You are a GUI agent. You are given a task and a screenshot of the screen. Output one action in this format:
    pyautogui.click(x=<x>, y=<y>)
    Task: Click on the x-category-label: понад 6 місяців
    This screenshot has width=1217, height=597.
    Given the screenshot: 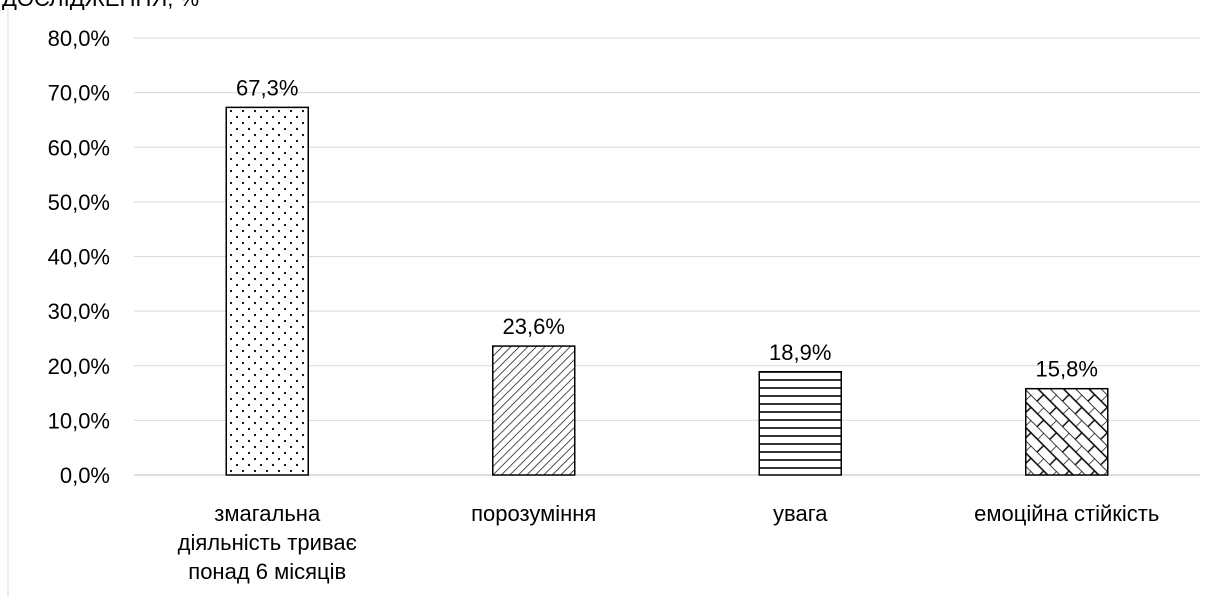 What is the action you would take?
    pyautogui.click(x=267, y=571)
    